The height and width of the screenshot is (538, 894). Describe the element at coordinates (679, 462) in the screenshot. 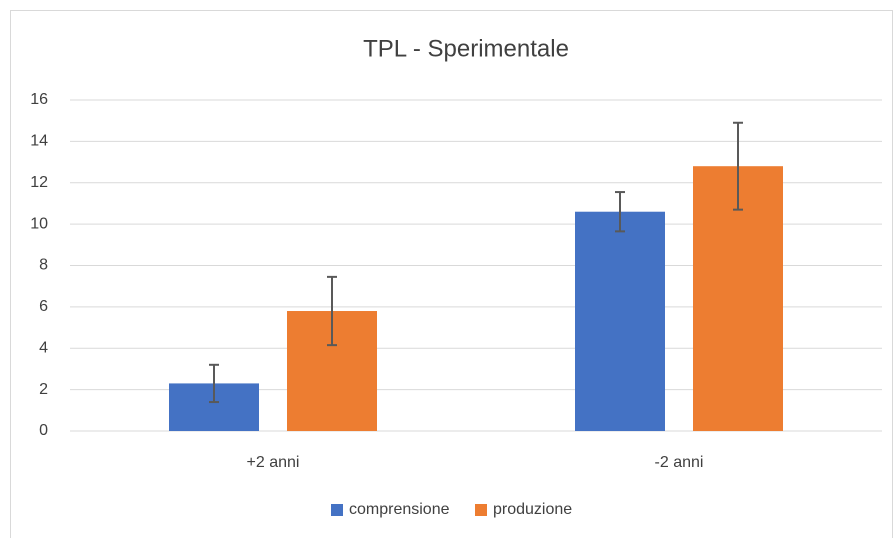

I see `x-tick-label: -2 anni` at that location.